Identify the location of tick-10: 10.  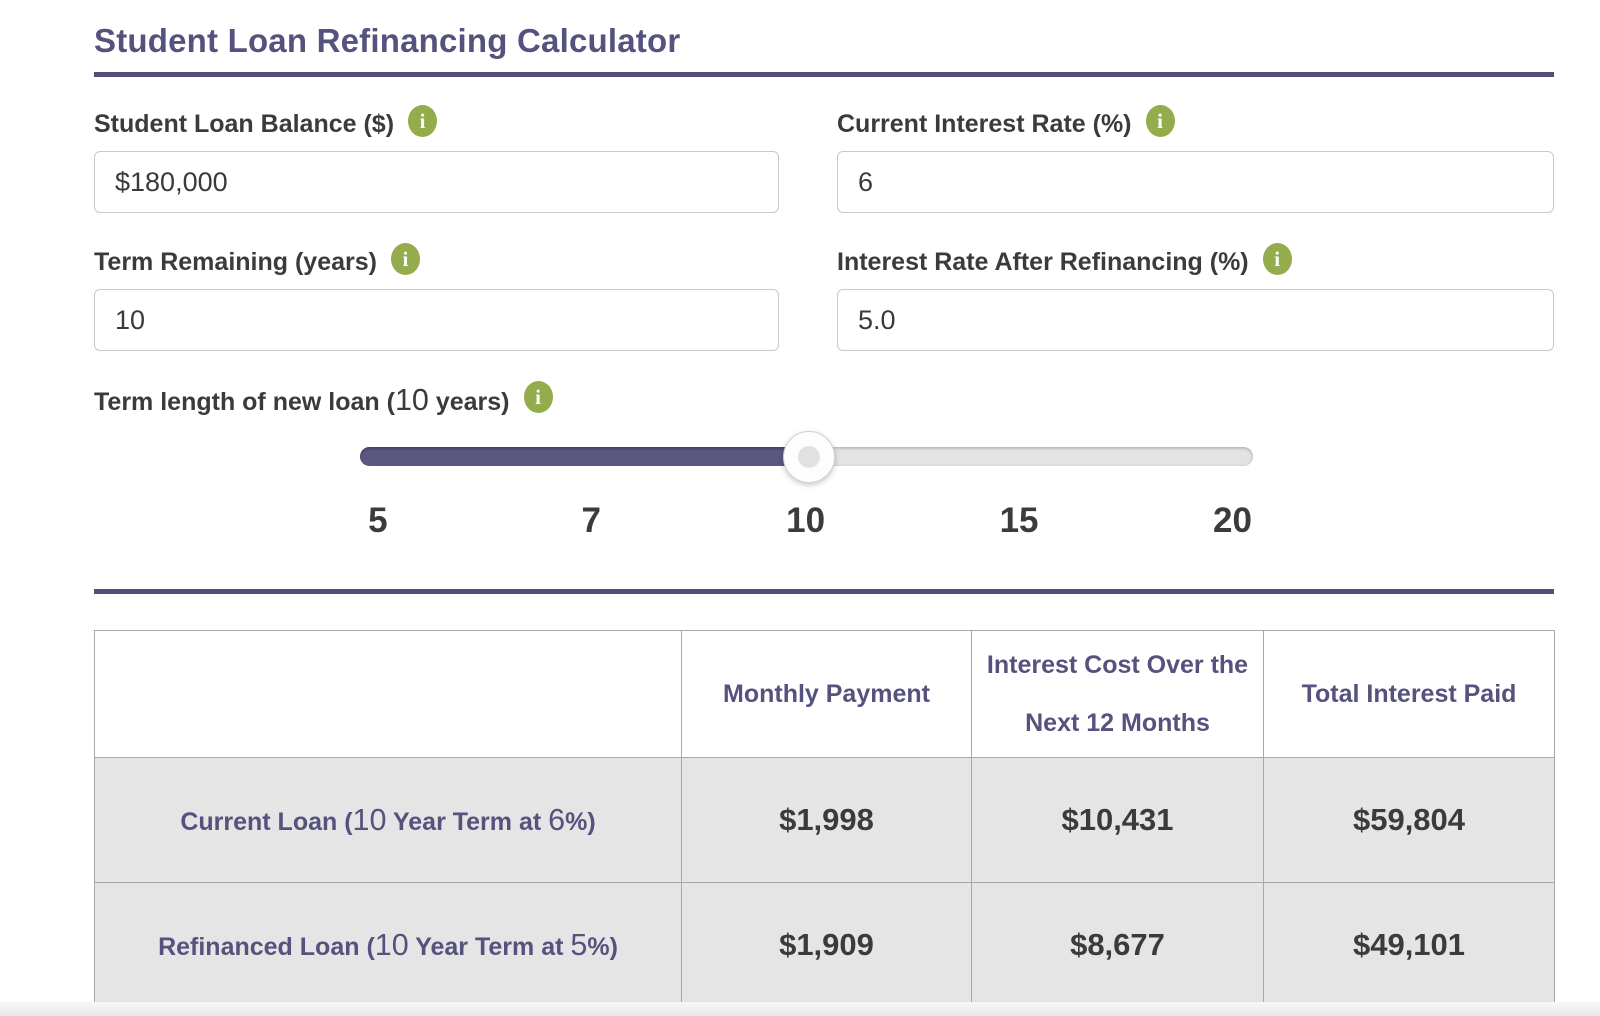
(806, 520).